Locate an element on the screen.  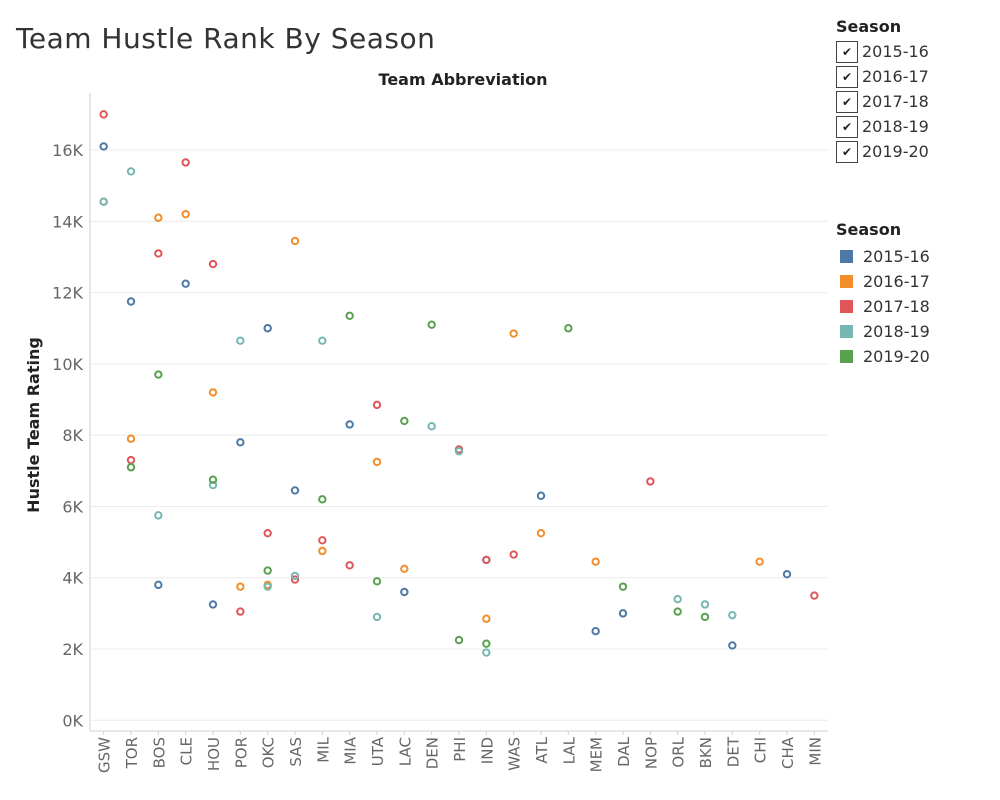
y-tick-label: 6K is located at coordinates (72, 506).